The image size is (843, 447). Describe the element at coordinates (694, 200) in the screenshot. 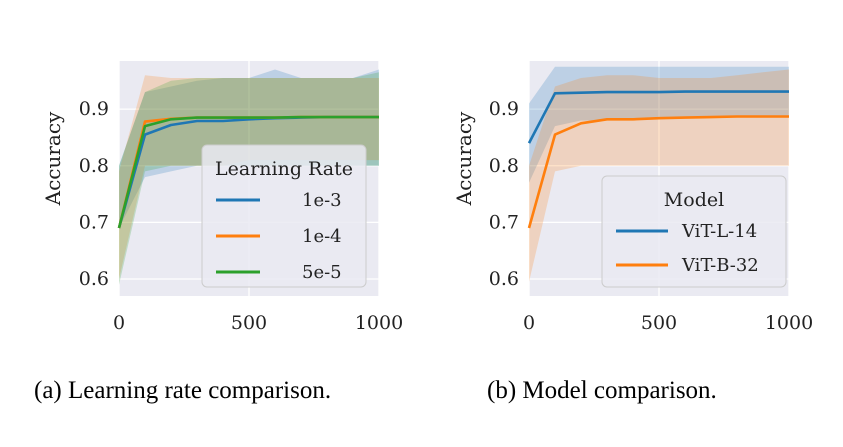

I see `legend-title: Model` at that location.